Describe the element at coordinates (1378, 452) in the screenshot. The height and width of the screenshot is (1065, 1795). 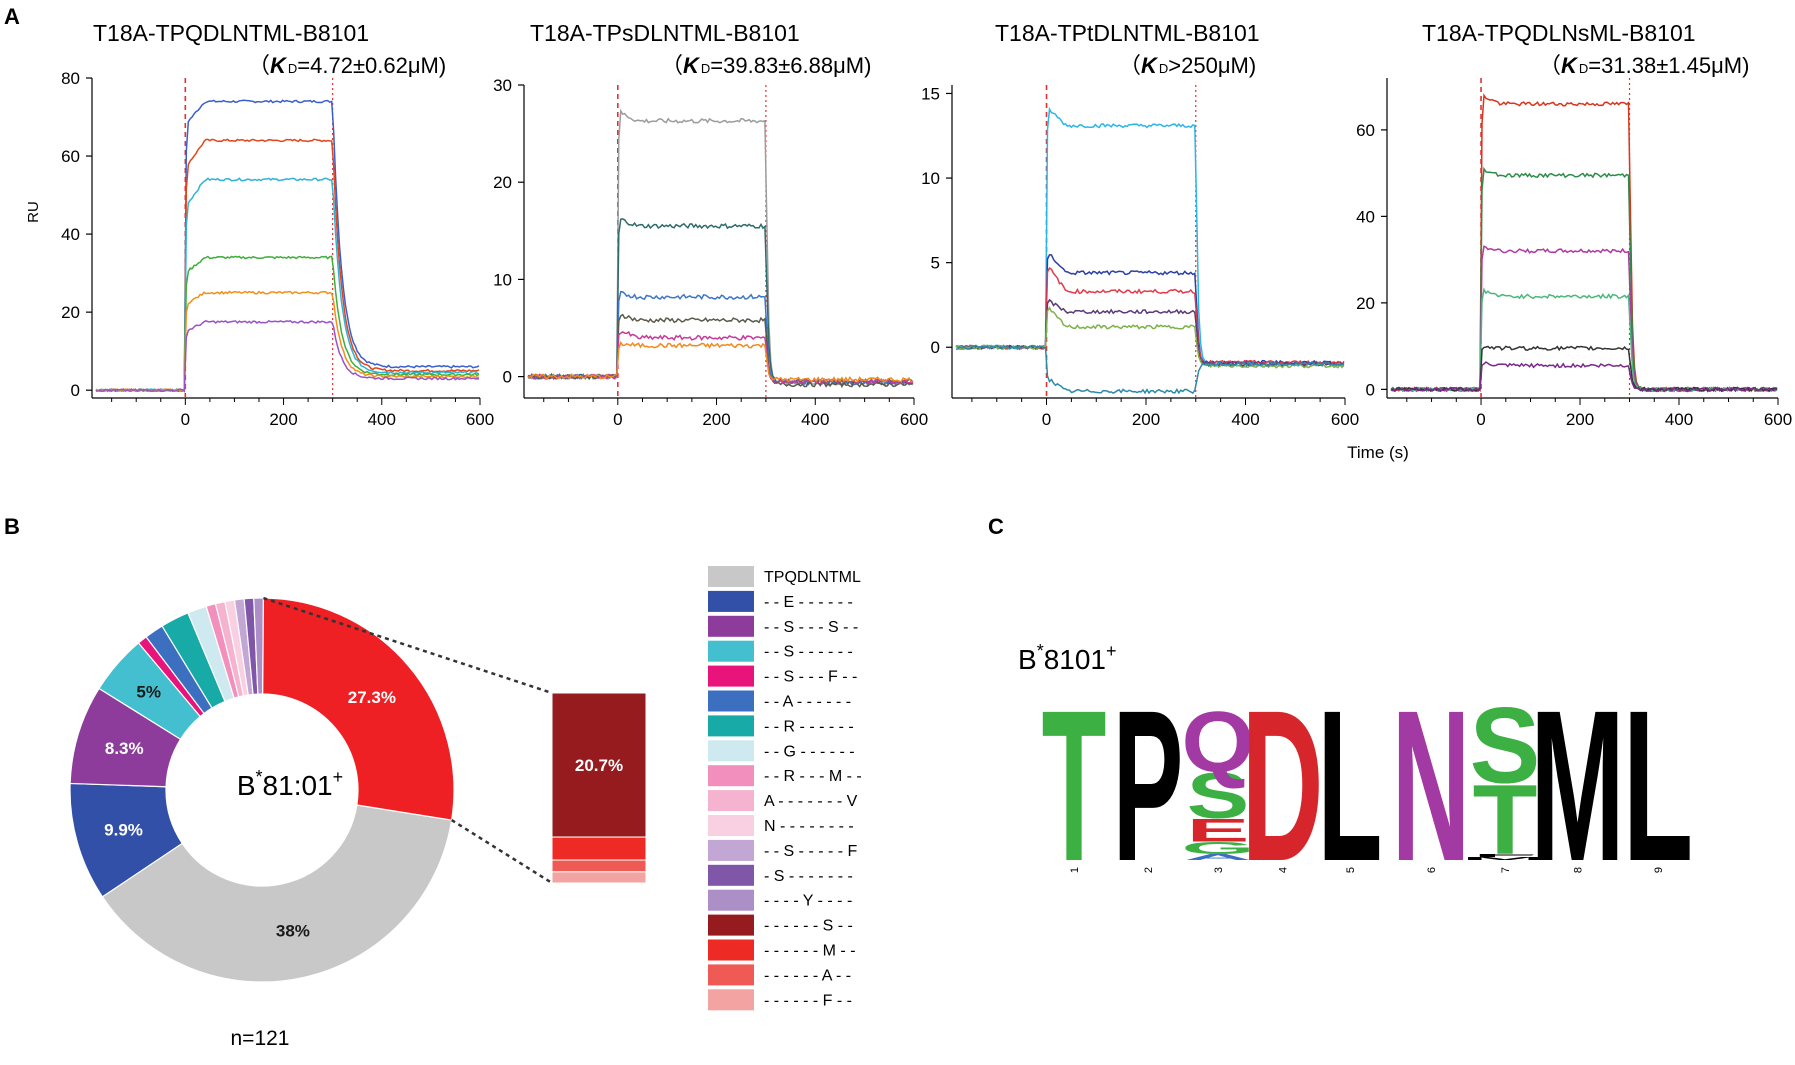
I see `spr-x-axis-label: Time (s)` at that location.